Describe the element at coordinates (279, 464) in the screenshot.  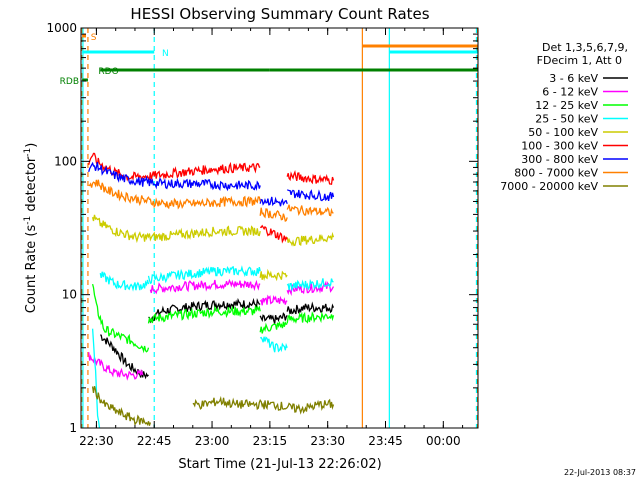
I see `x-axis-label: Start Time (21-Jul-13 22:26:02)` at that location.